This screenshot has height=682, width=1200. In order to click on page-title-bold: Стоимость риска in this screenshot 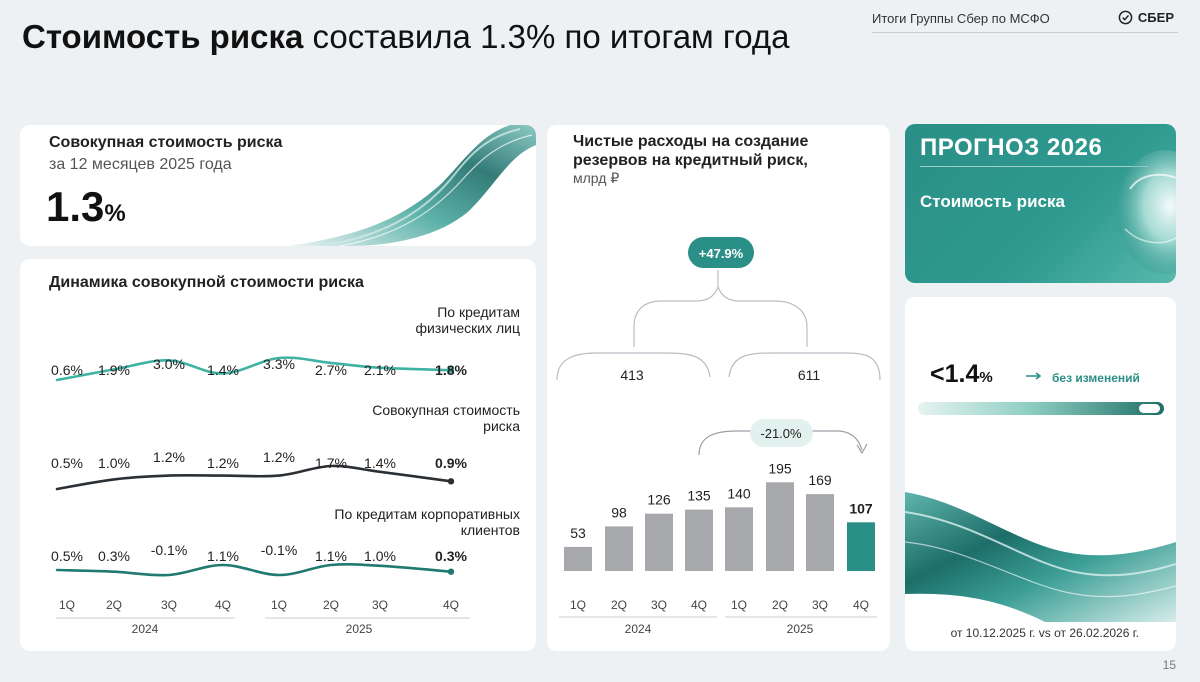, I will do `click(163, 36)`.